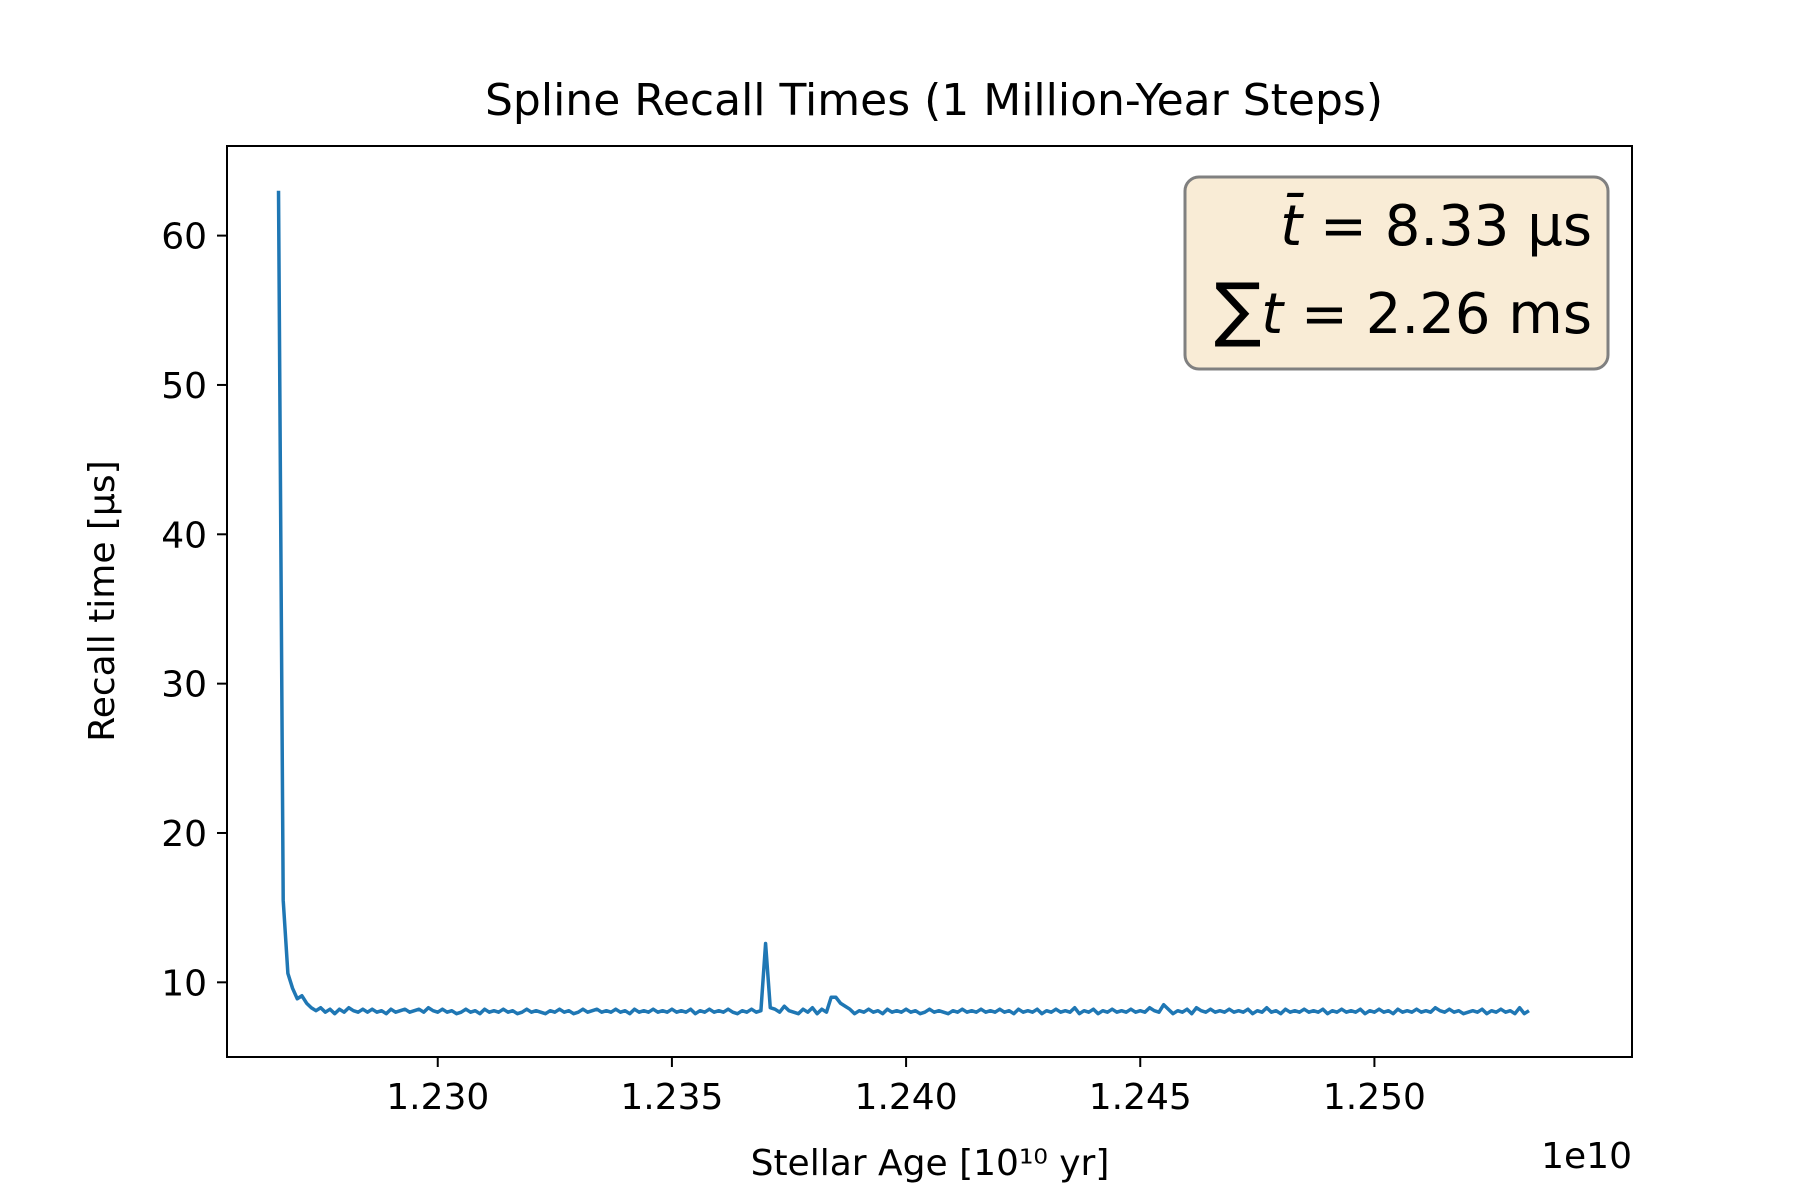 The image size is (1800, 1200). Describe the element at coordinates (102, 600) in the screenshot. I see `y-axis-label: Recall time [μs]` at that location.